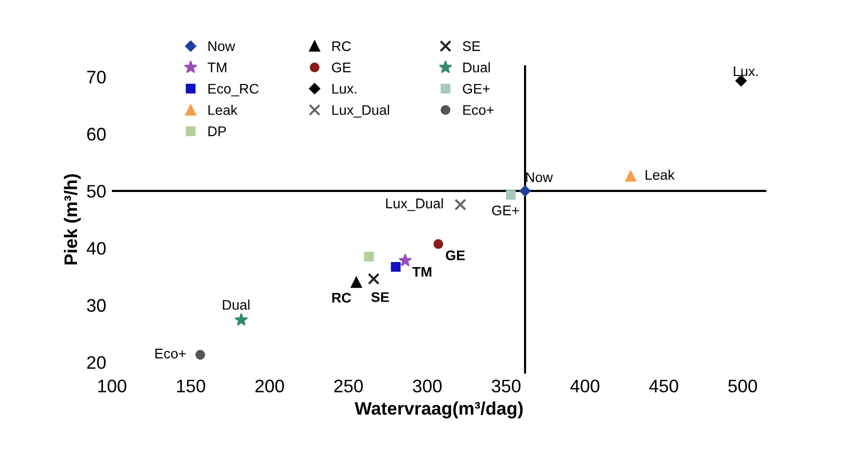  Describe the element at coordinates (217, 67) in the screenshot. I see `legend-label: TM` at that location.